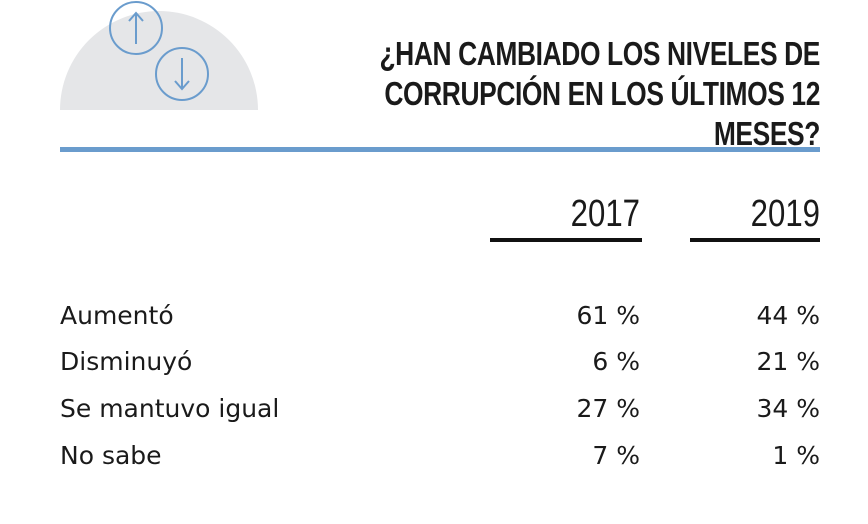 The height and width of the screenshot is (524, 868). Describe the element at coordinates (566, 240) in the screenshot. I see `column-underline-2017` at that location.